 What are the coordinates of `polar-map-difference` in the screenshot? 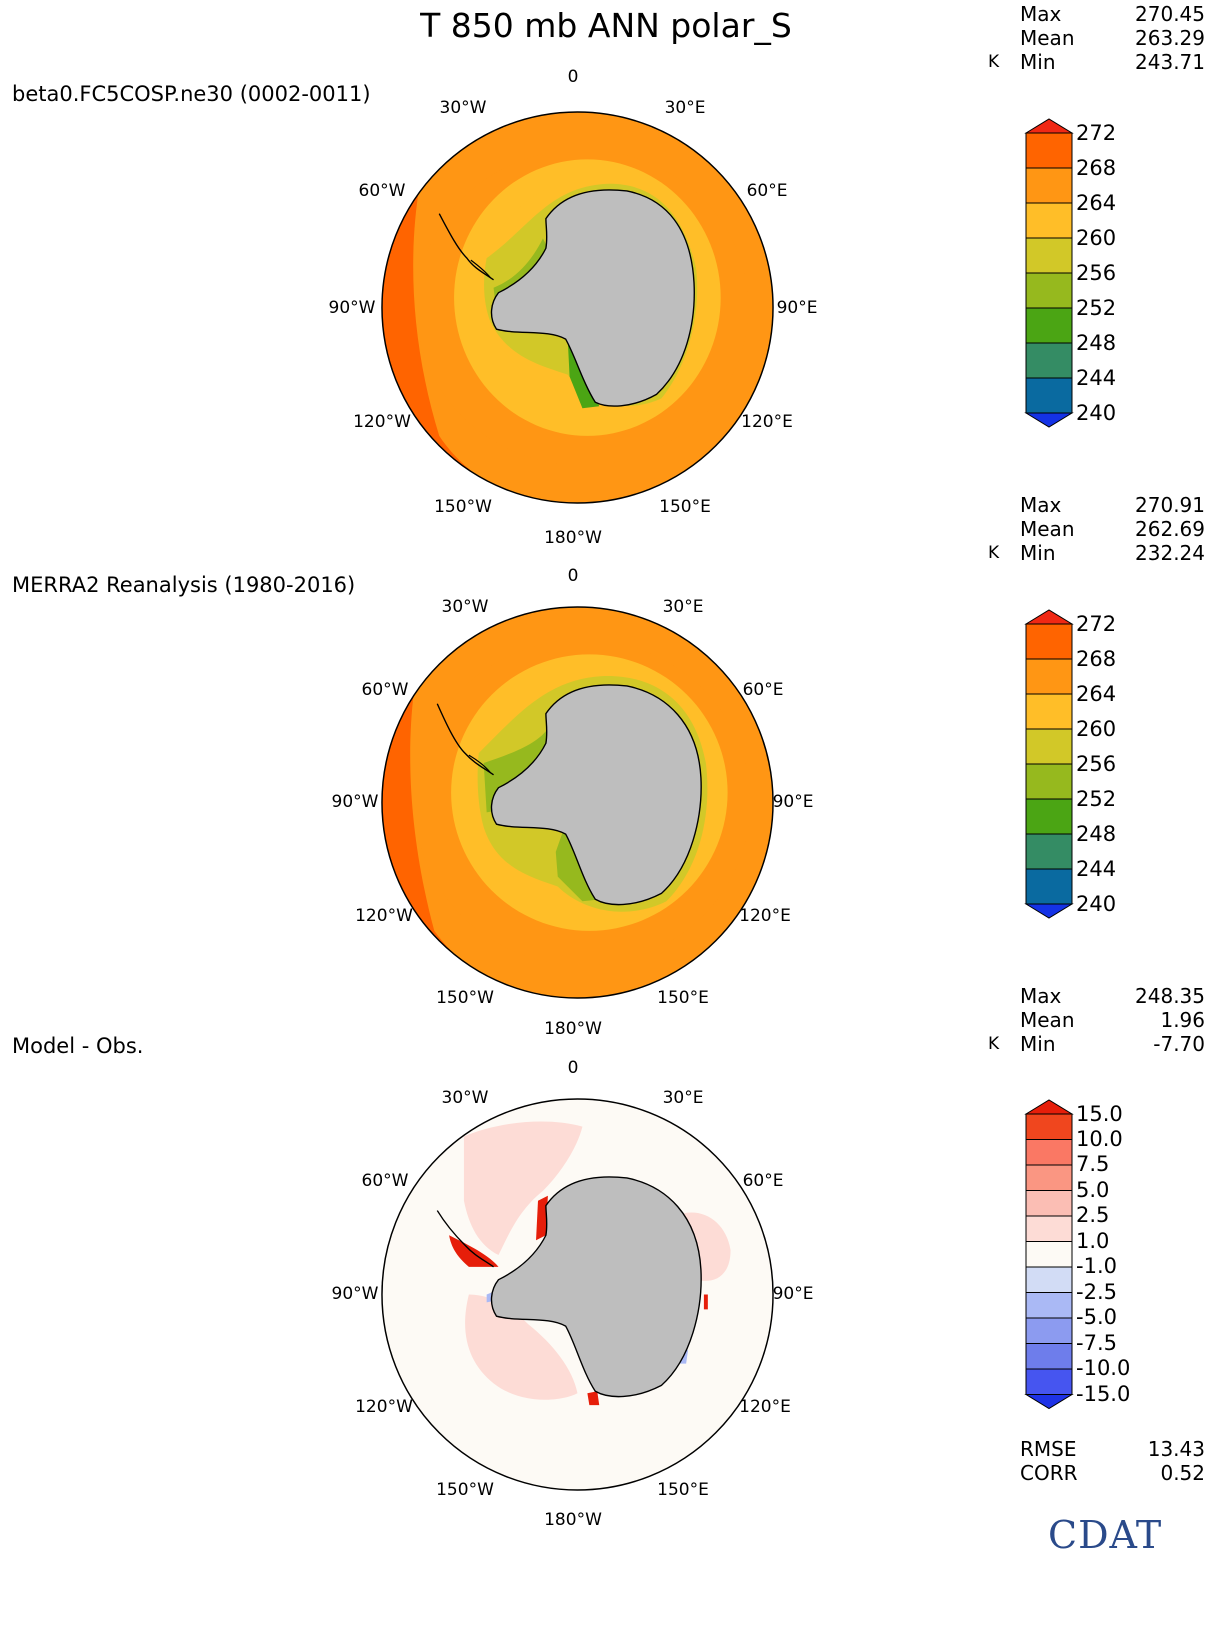 It's located at (577, 1294).